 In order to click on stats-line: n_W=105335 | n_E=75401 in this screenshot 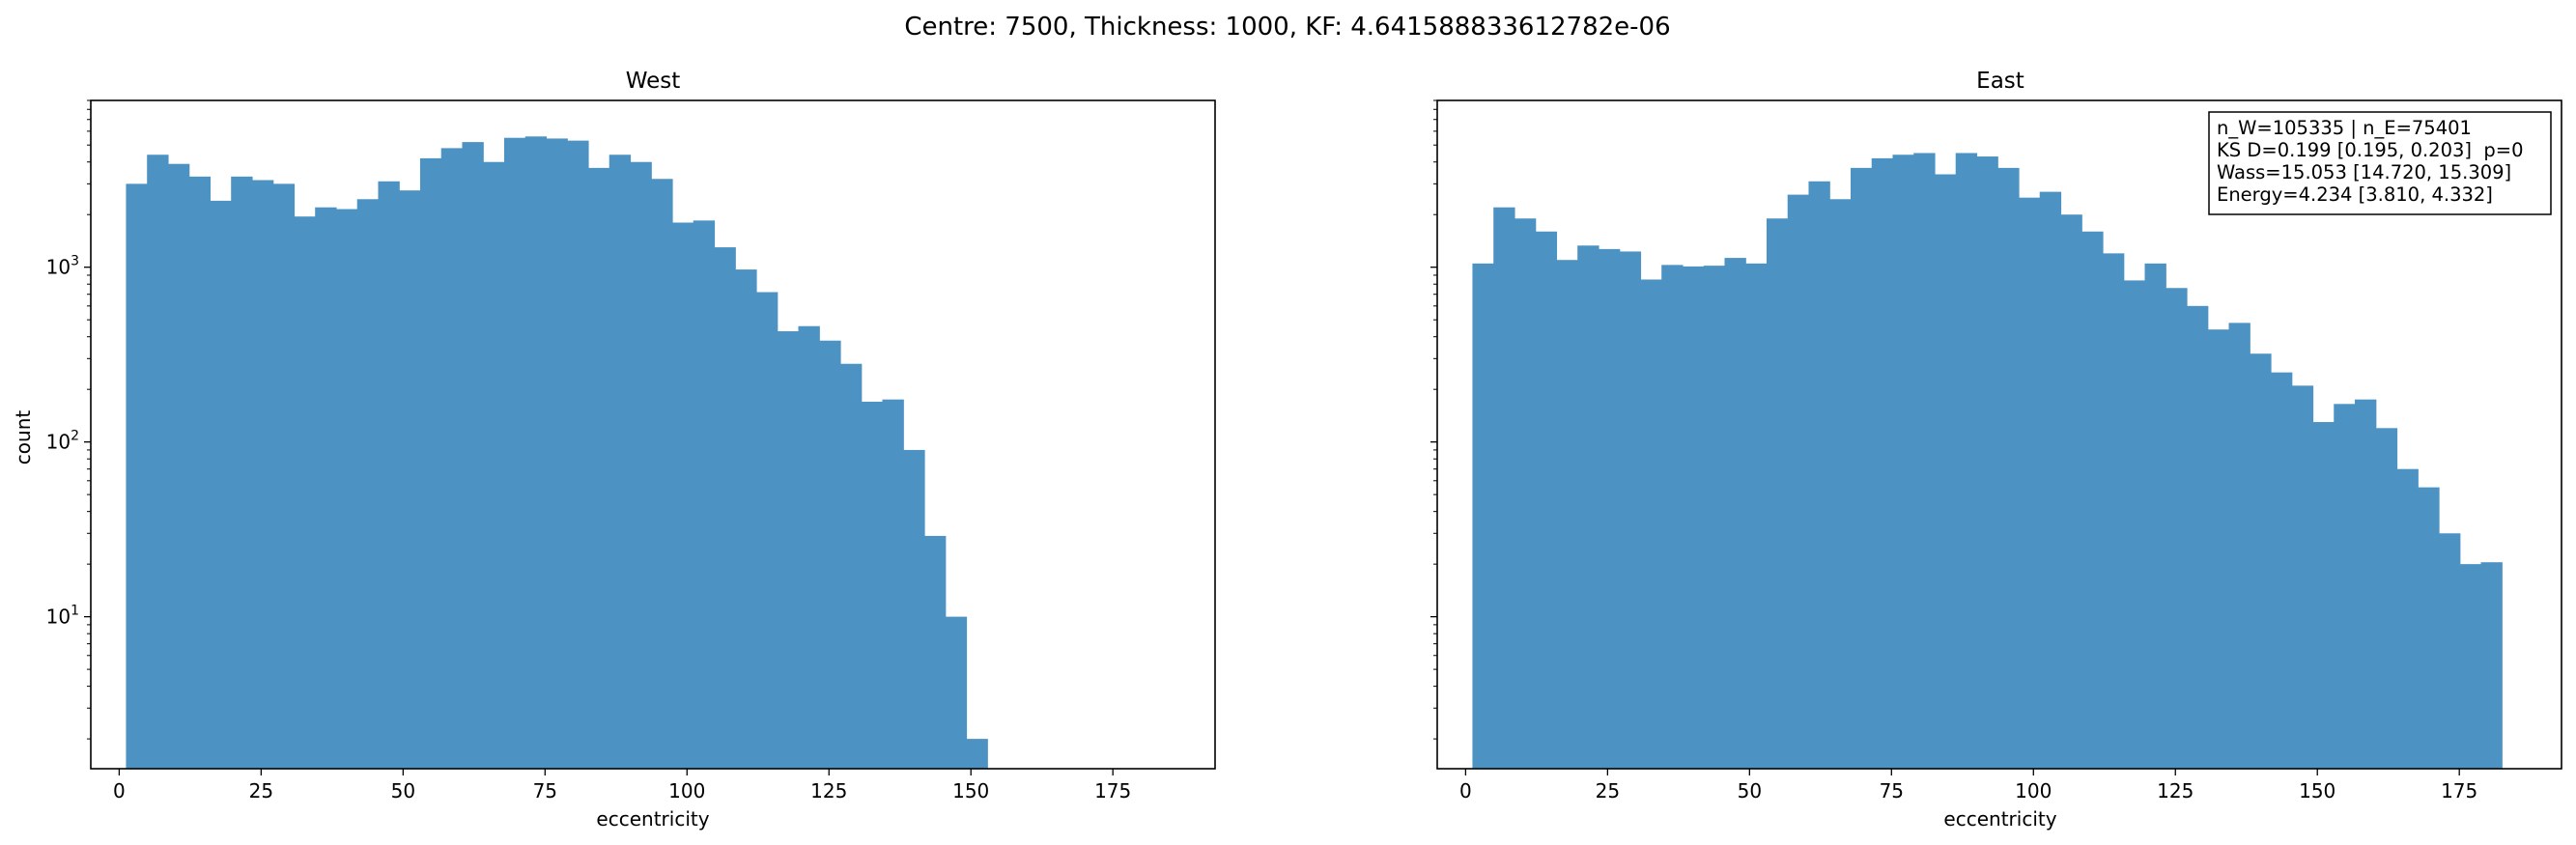, I will do `click(2344, 128)`.